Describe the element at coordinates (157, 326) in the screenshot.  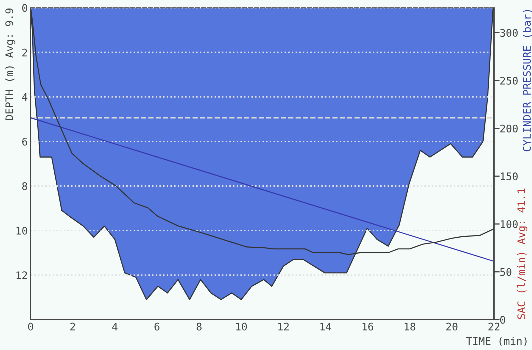
I see `x-tick-label: 6` at that location.